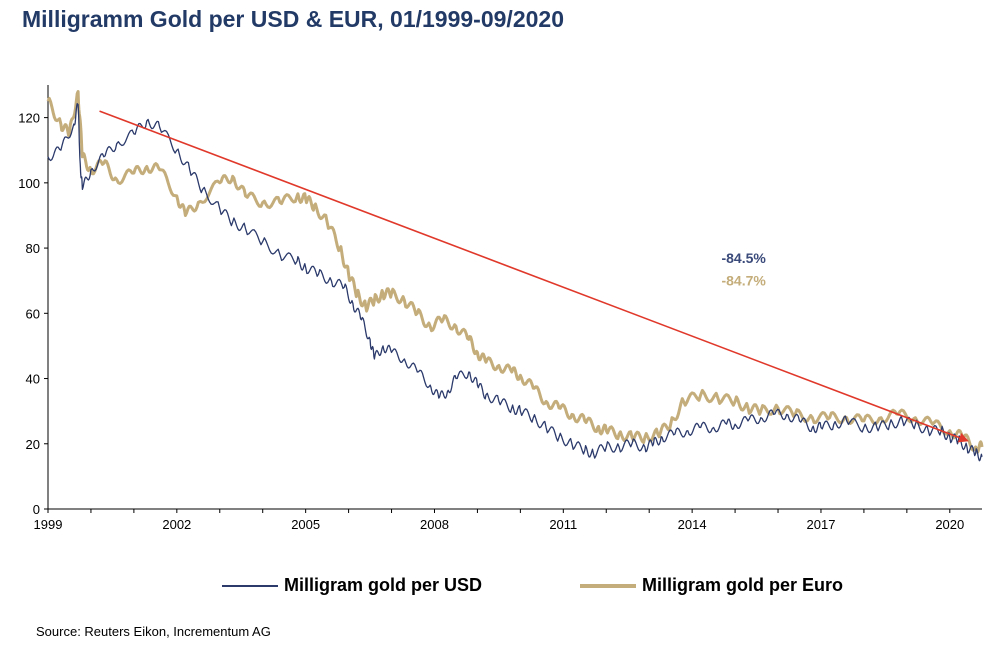 The image size is (994, 654). What do you see at coordinates (29, 118) in the screenshot?
I see `y-tick-label: 120` at bounding box center [29, 118].